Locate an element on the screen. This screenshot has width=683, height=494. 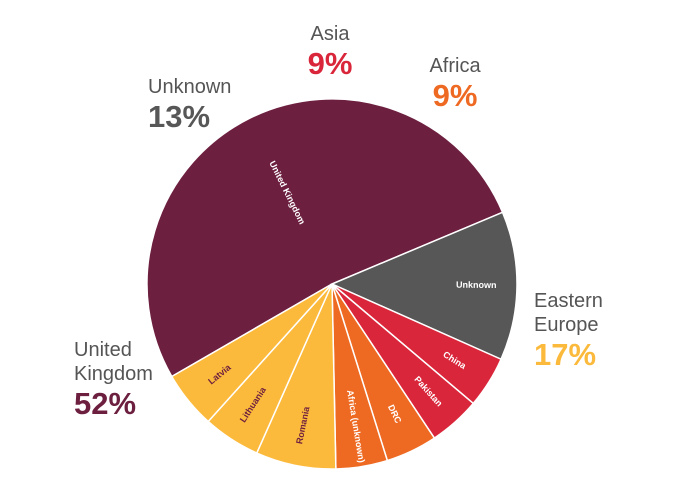
group-name: Asia is located at coordinates (331, 34).